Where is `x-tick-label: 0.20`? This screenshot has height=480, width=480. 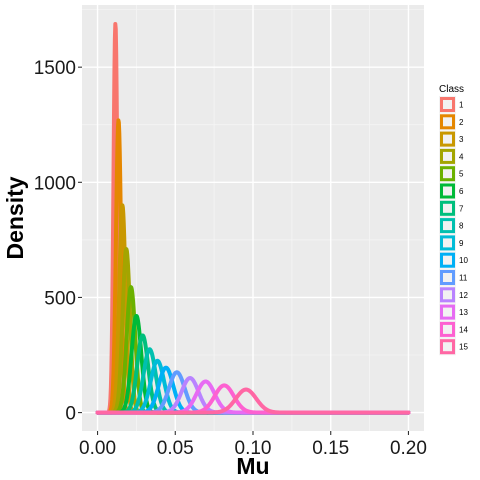 x-tick-label: 0.20 is located at coordinates (408, 448).